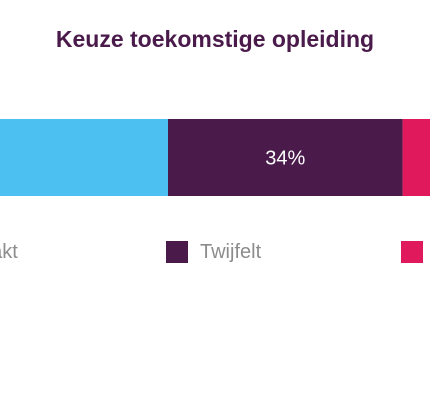 The height and width of the screenshot is (400, 430). I want to click on legend-label-gemaakt: aakt, so click(9, 251).